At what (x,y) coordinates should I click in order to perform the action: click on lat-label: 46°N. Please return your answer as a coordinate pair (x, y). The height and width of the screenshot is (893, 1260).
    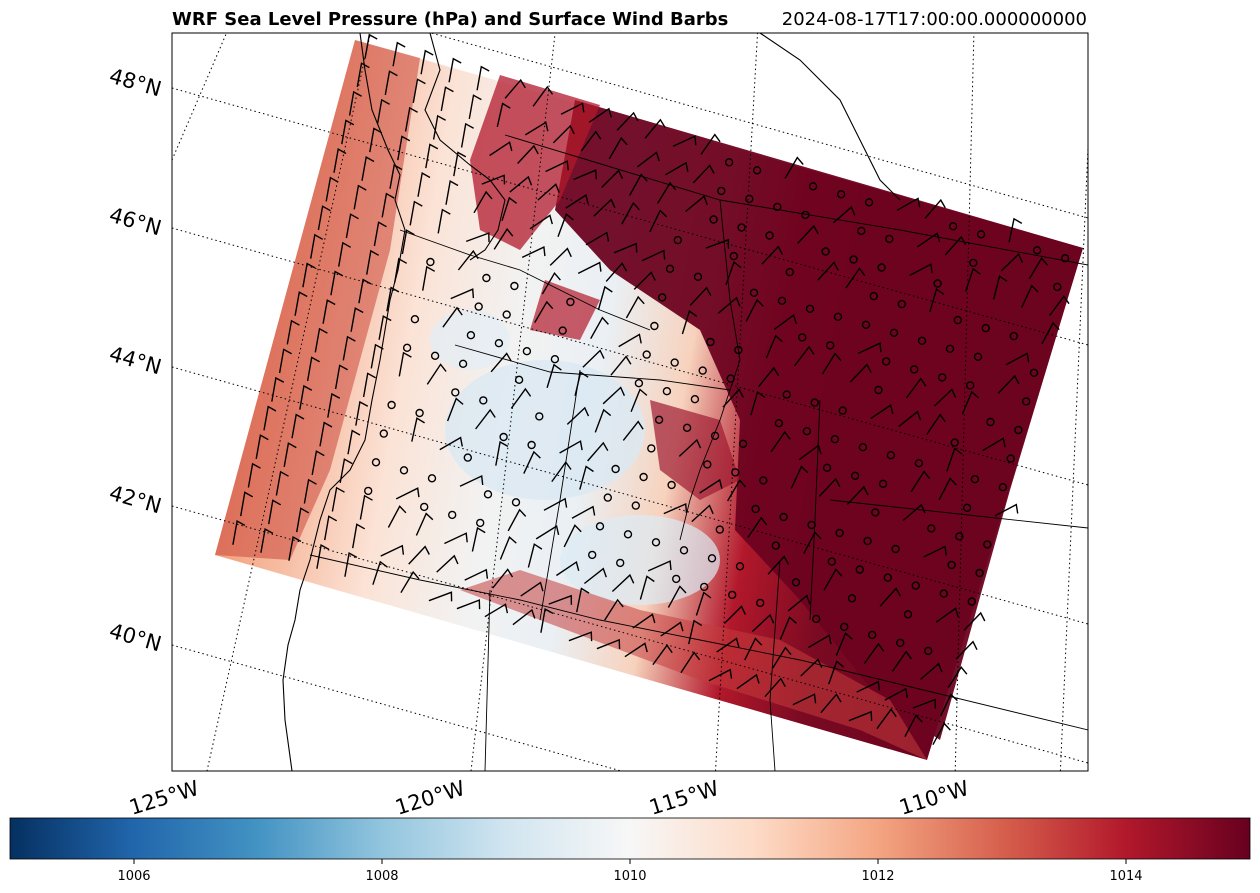
    Looking at the image, I should click on (136, 222).